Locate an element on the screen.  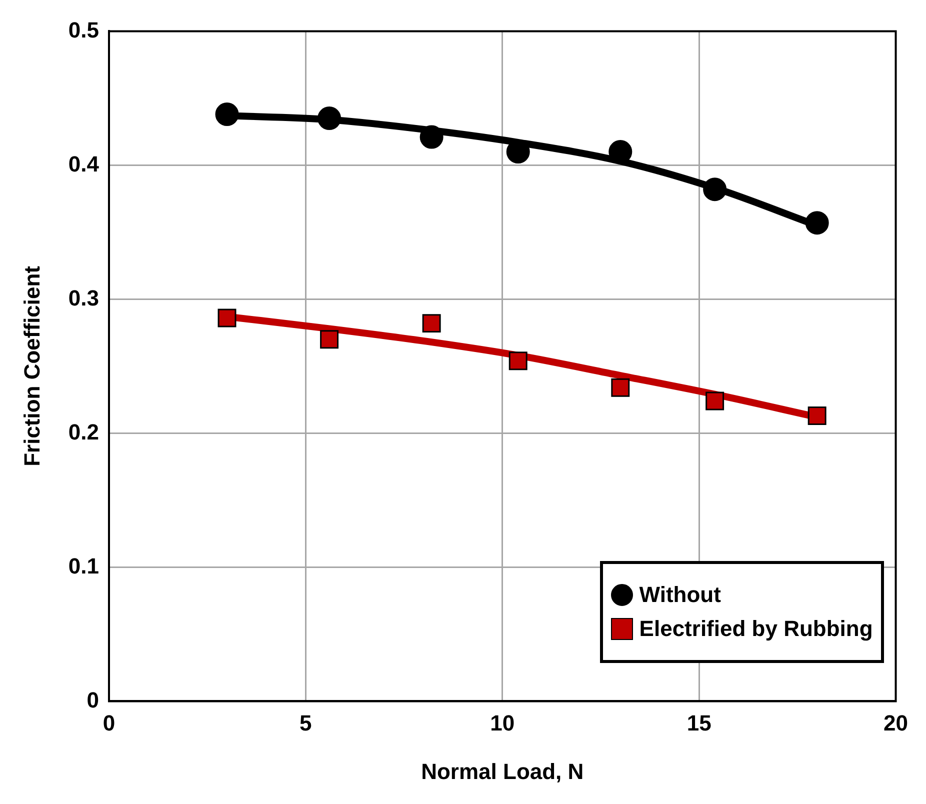
y-tick-label: 0 is located at coordinates (92, 699).